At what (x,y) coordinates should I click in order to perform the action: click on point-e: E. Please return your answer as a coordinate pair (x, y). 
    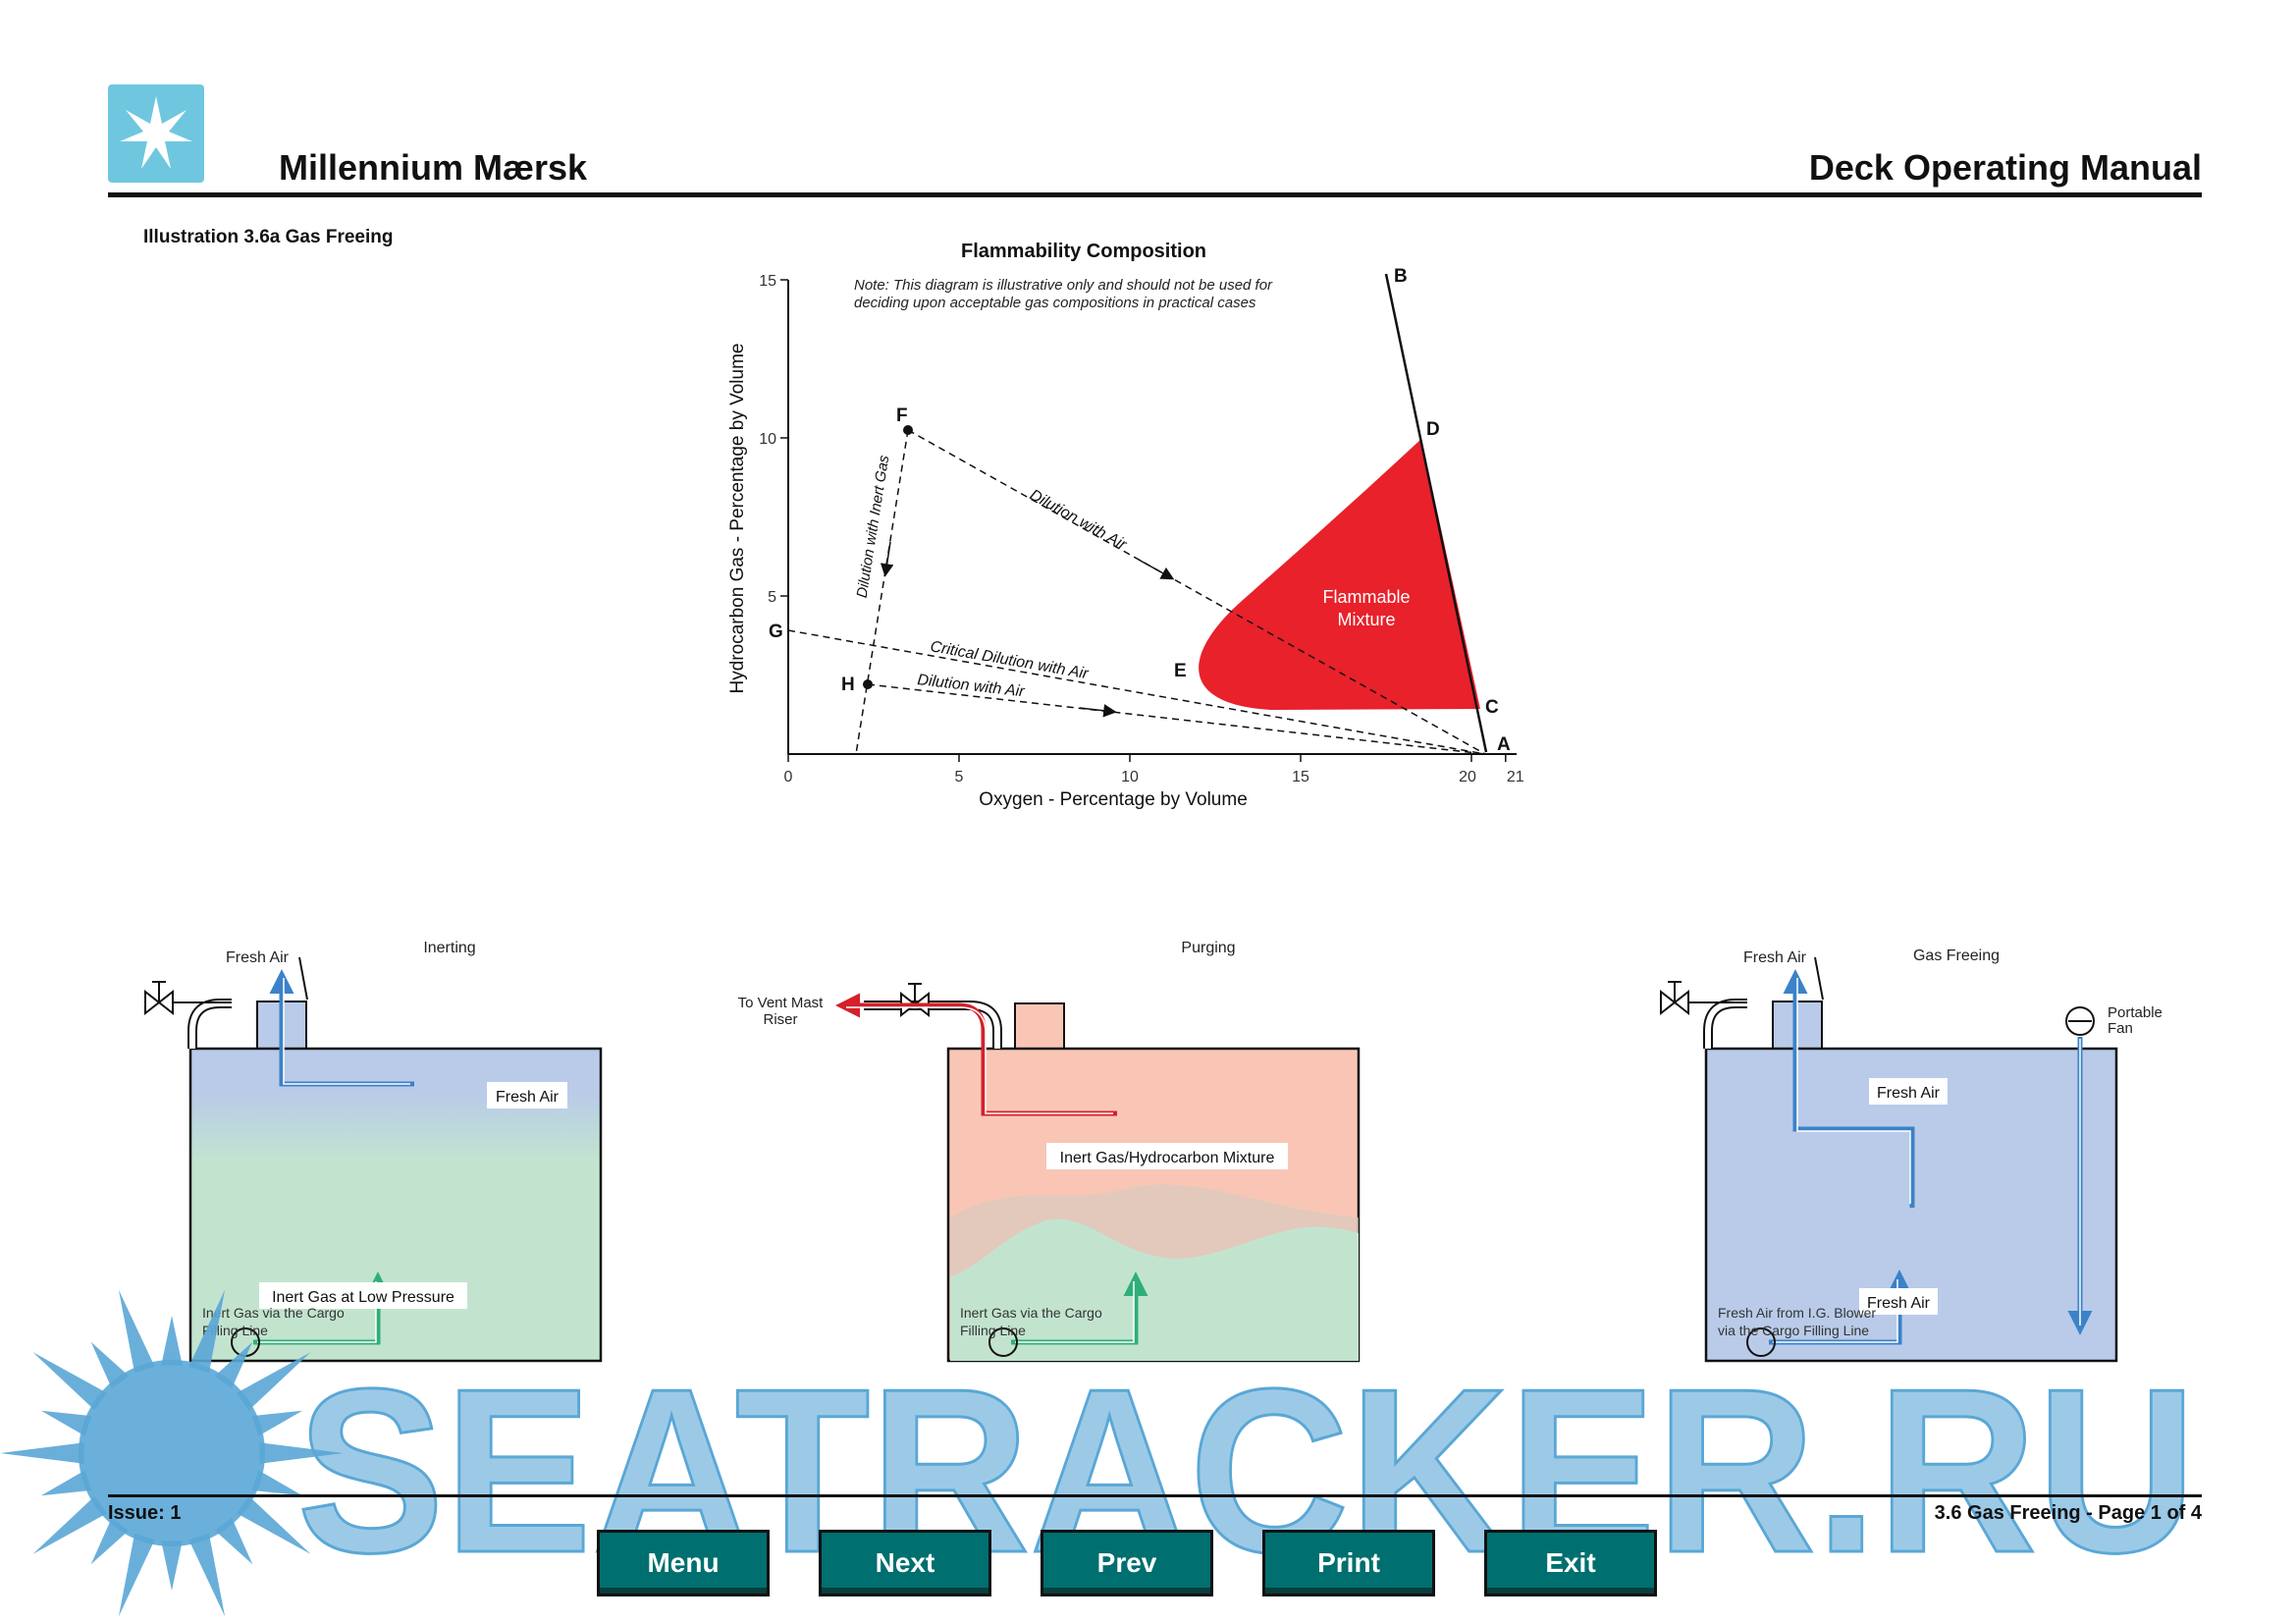
    Looking at the image, I should click on (1180, 671).